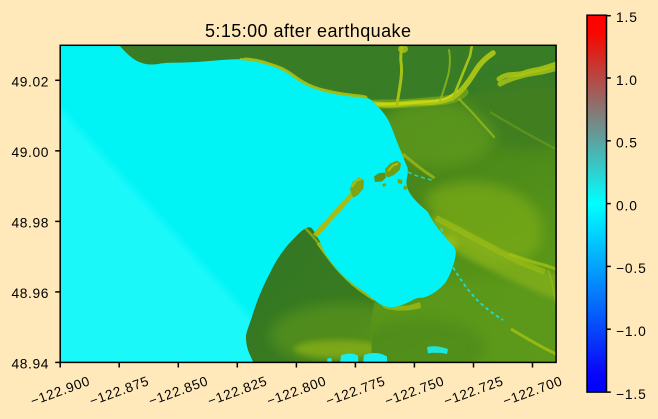 This screenshot has height=419, width=658. Describe the element at coordinates (308, 31) in the screenshot. I see `svg-text: 5:15:00 after earthquake` at that location.